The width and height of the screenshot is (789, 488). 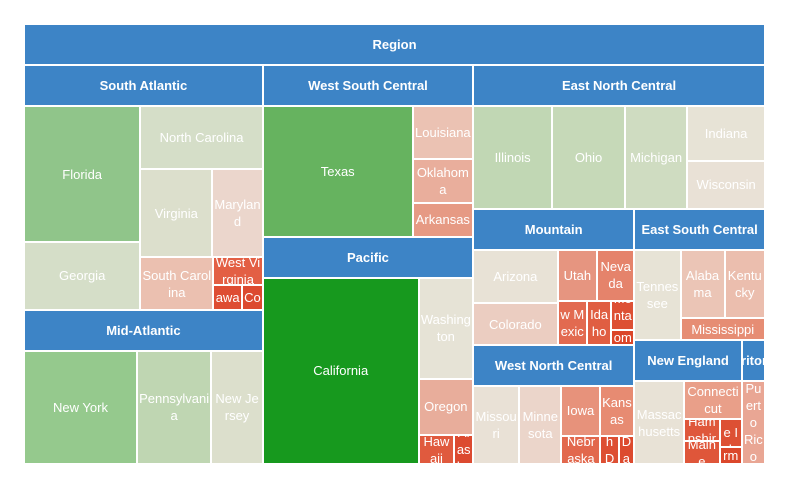 What do you see at coordinates (699, 229) in the screenshot?
I see `group-header: East South Central` at bounding box center [699, 229].